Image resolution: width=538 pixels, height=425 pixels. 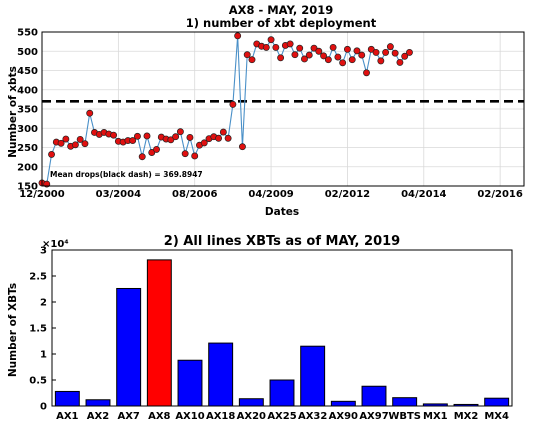 I want to click on x-tick-label: 04/2014, so click(x=423, y=194).